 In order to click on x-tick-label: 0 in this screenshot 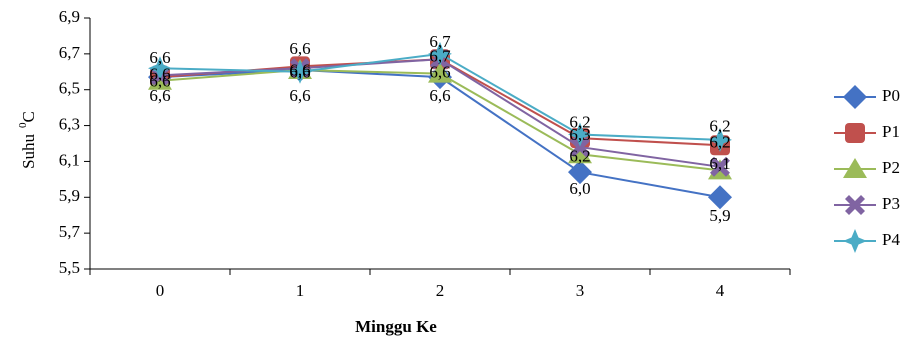, I will do `click(160, 290)`.